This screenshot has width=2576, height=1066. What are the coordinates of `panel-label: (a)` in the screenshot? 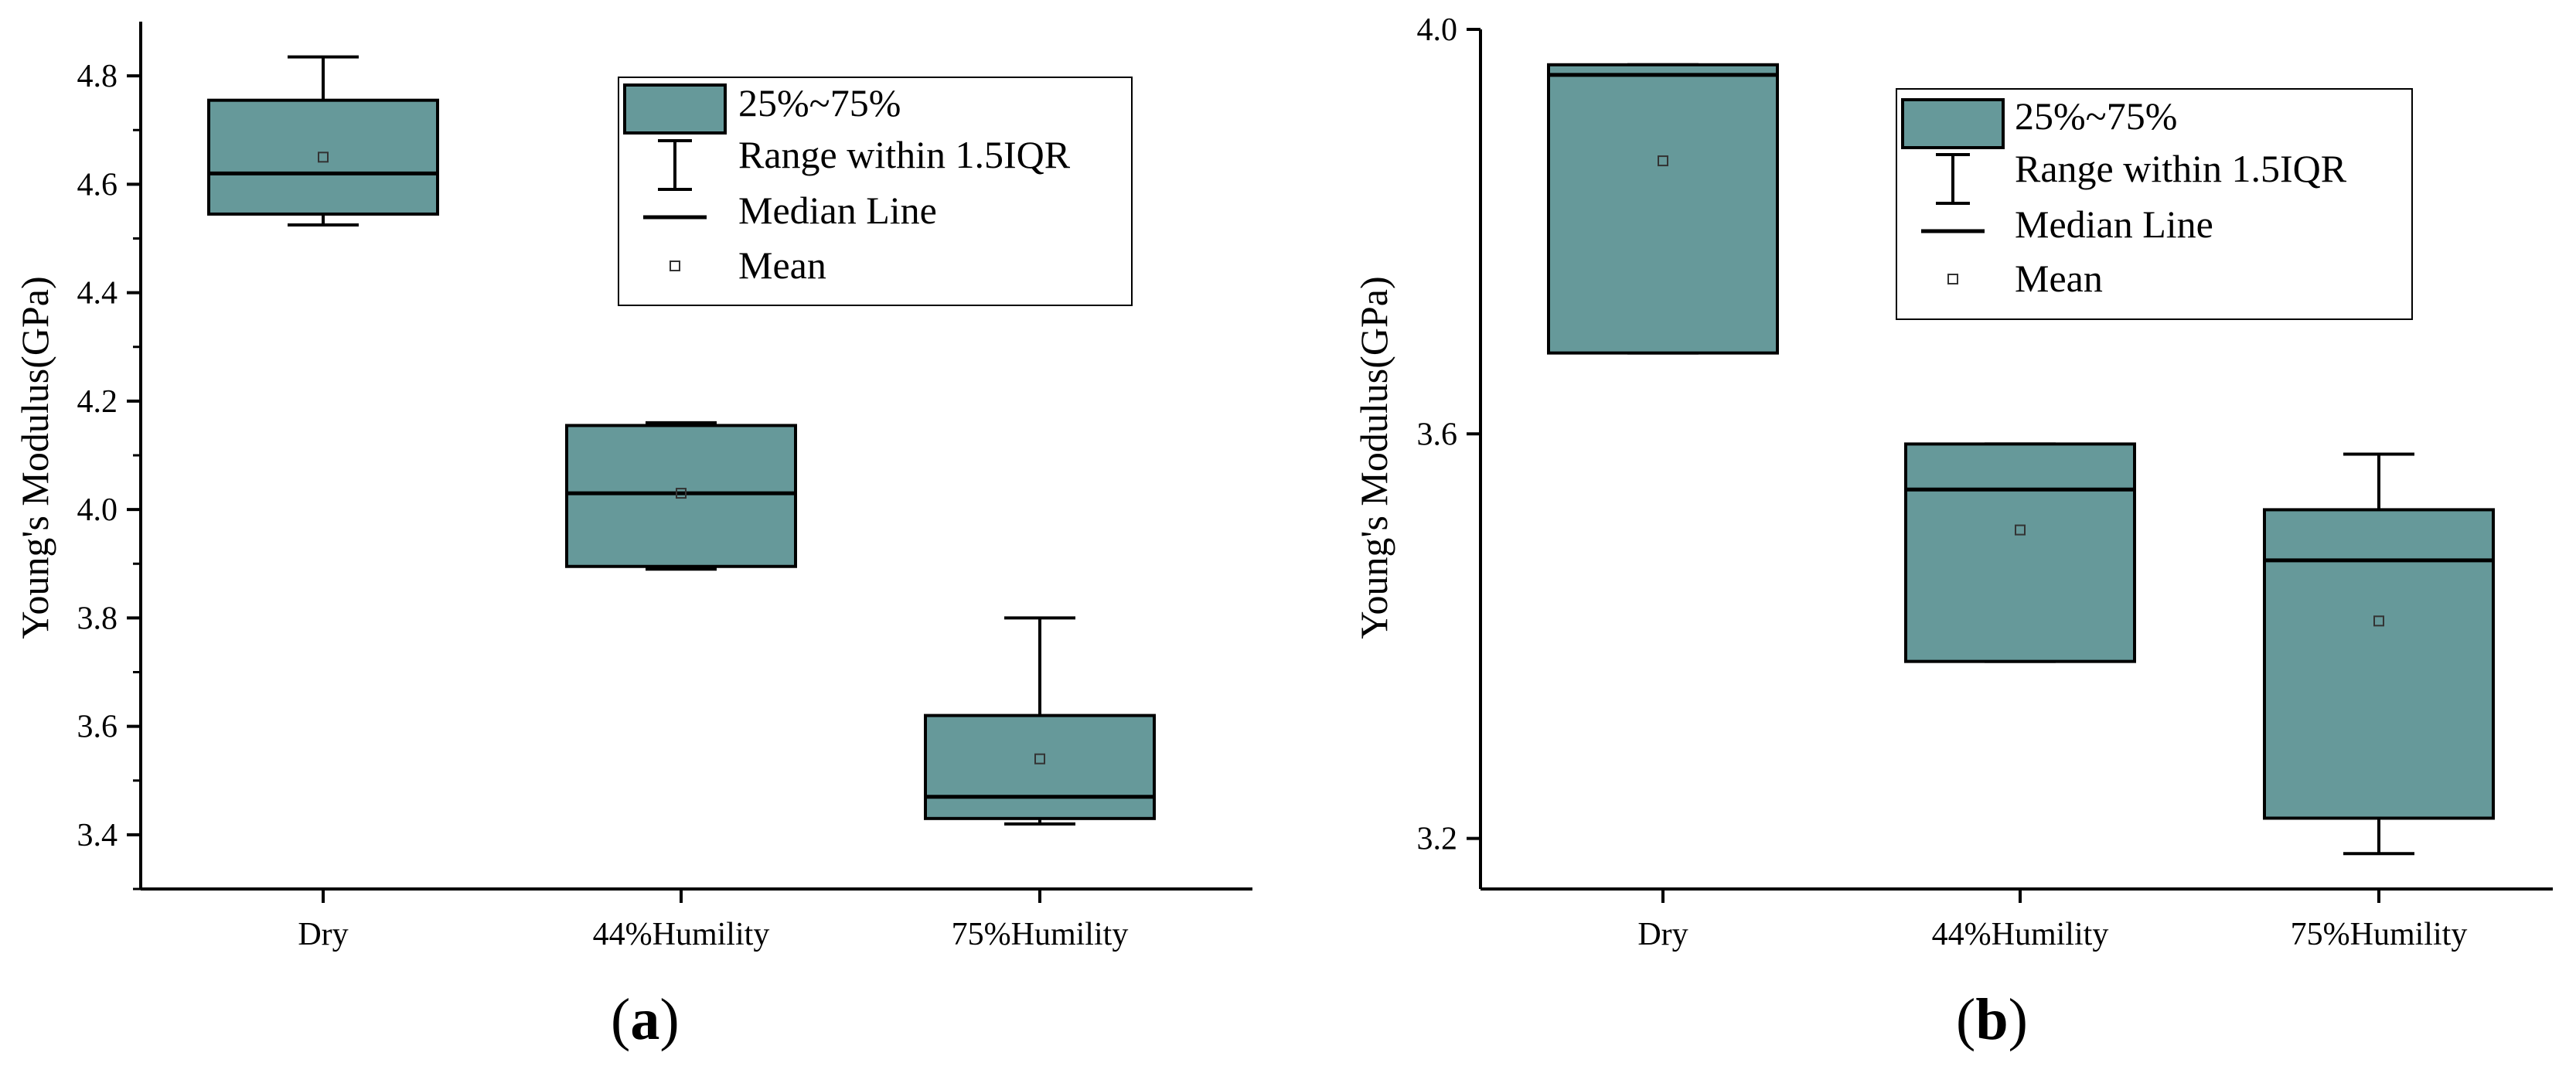 It's located at (645, 1019).